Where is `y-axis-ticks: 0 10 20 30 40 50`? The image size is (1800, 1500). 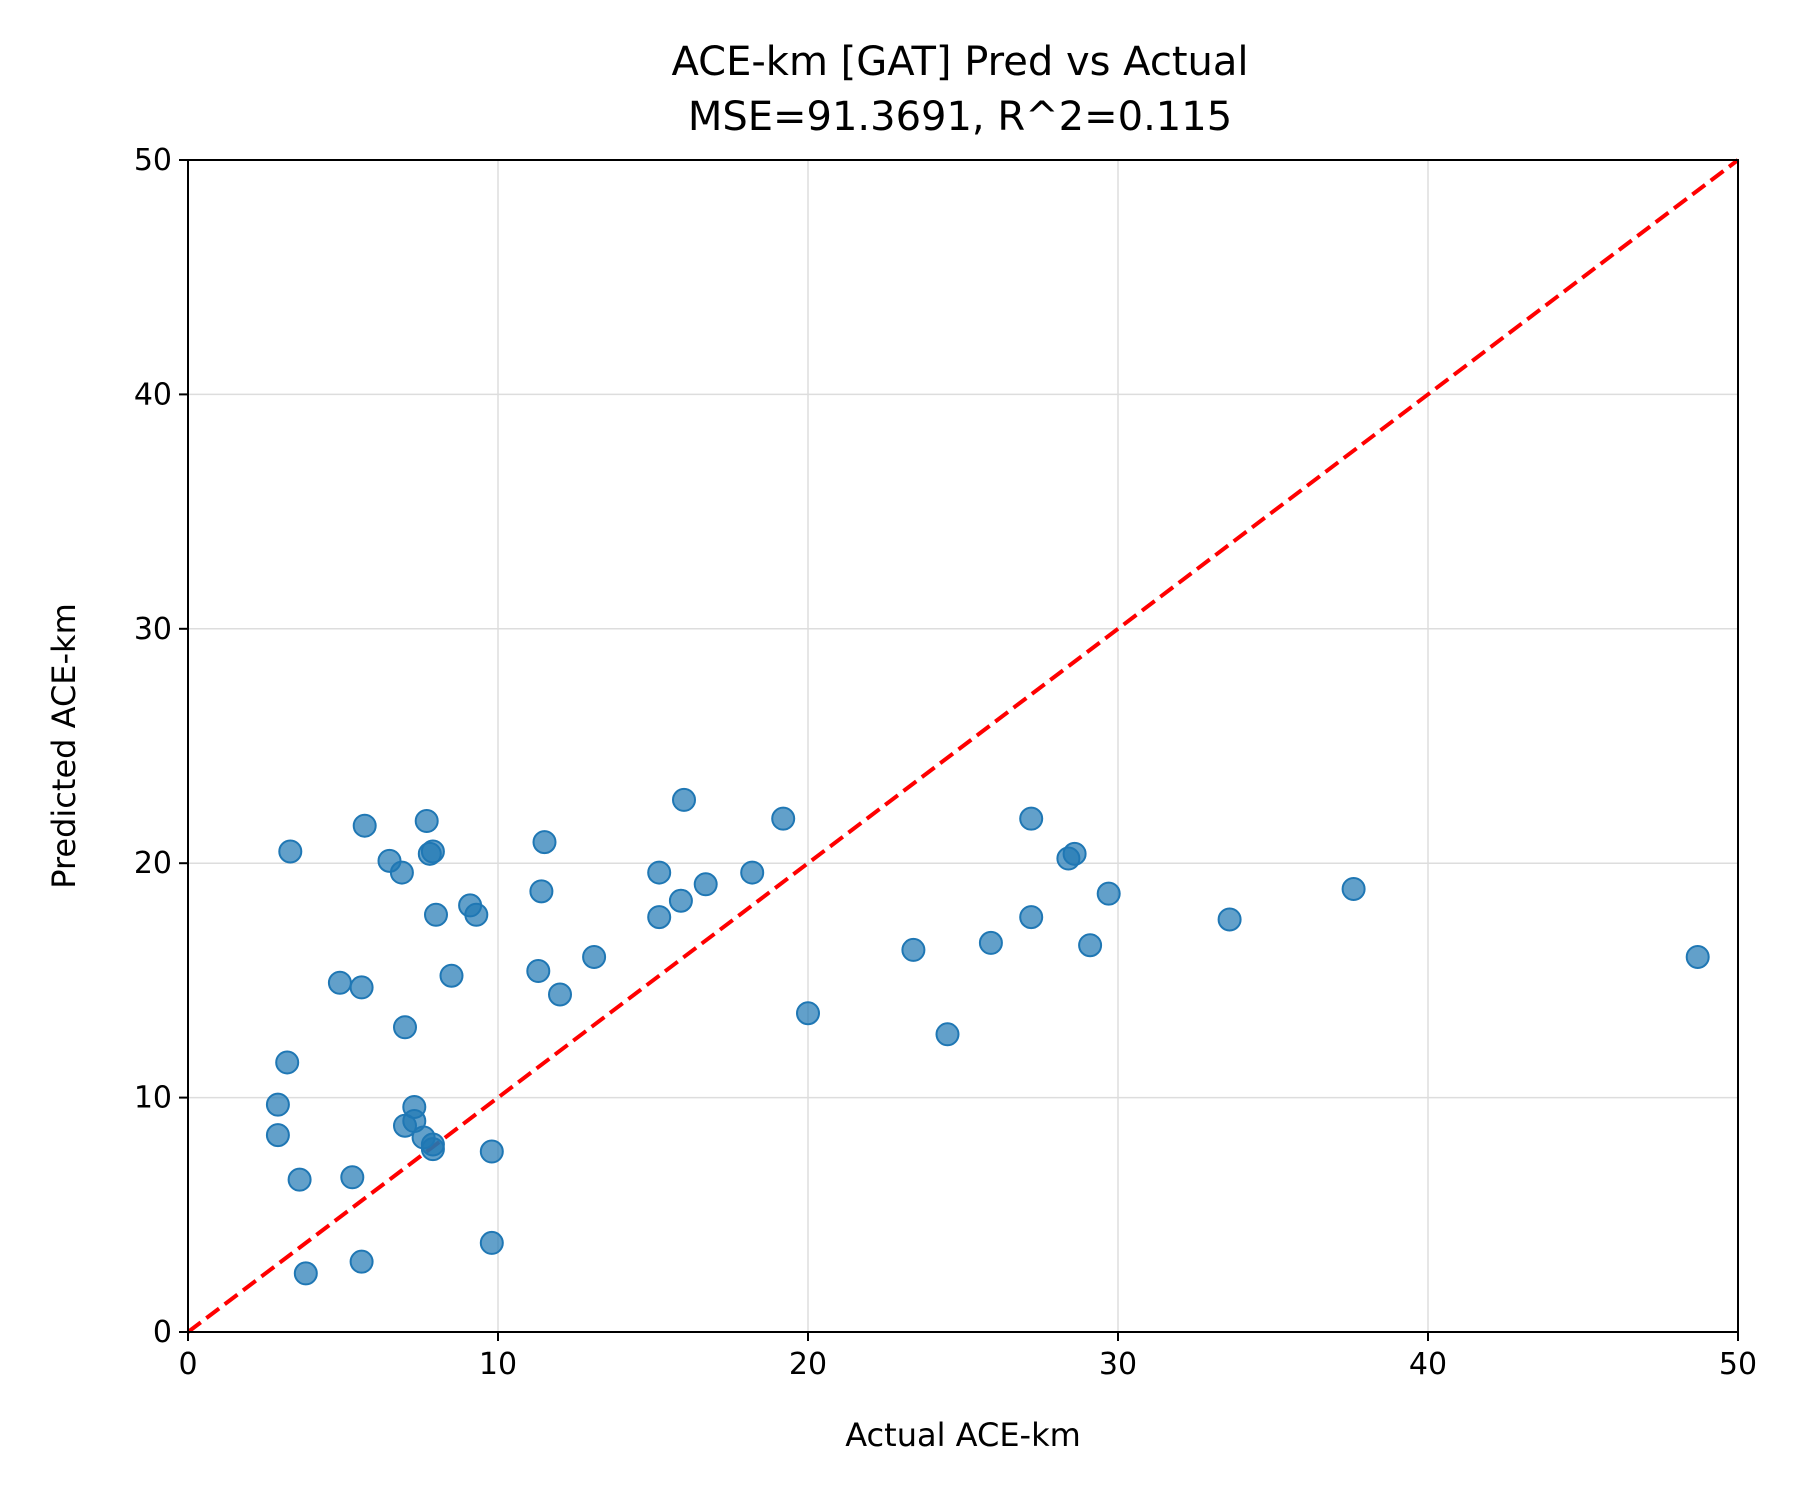
y-axis-ticks: 0 10 20 30 40 50 is located at coordinates (161, 746).